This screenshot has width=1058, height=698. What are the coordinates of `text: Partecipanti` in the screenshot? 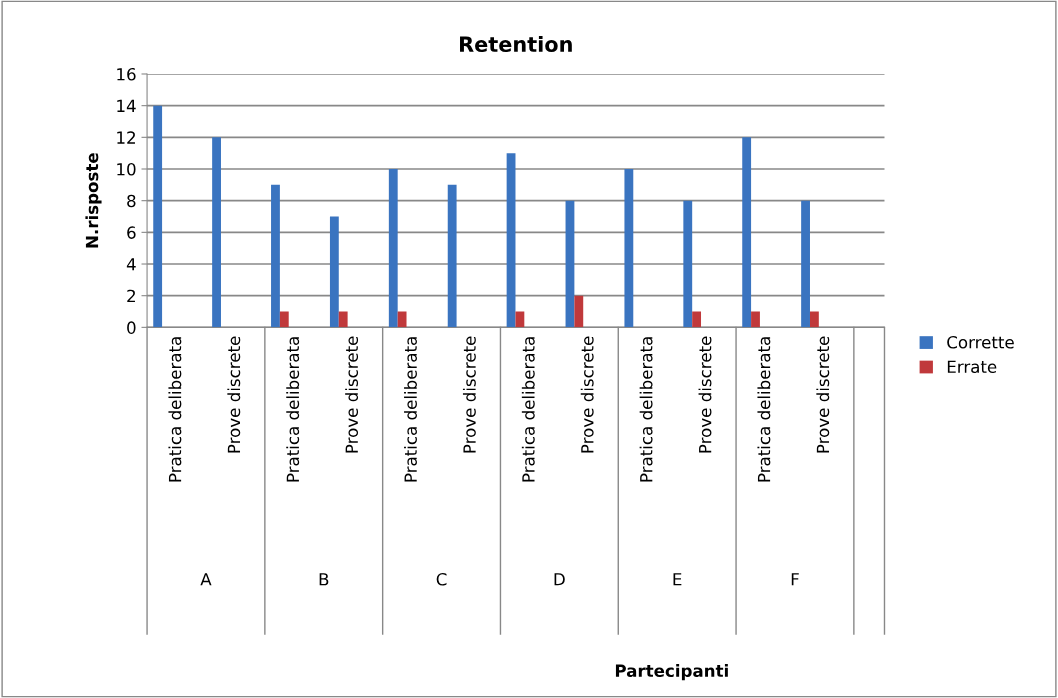 It's located at (671, 672).